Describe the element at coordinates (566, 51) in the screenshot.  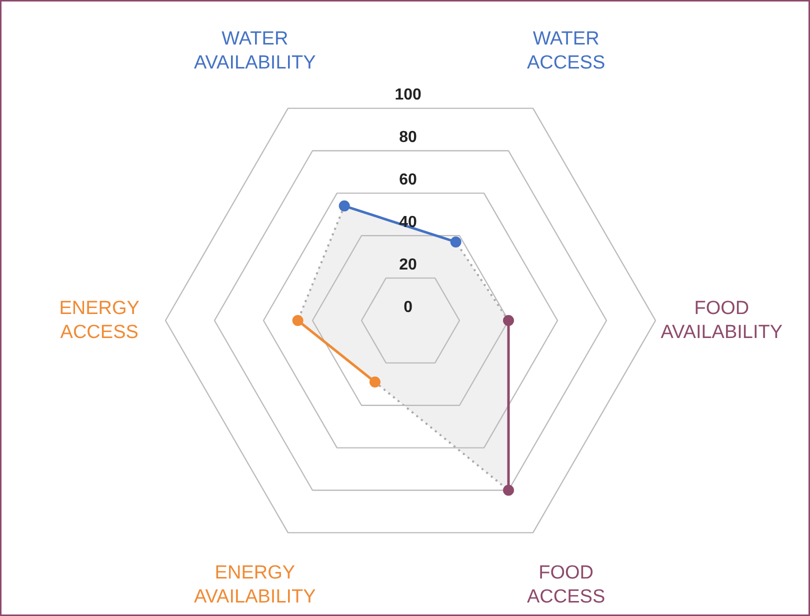
I see `spoke-label: WATER ACCESS` at that location.